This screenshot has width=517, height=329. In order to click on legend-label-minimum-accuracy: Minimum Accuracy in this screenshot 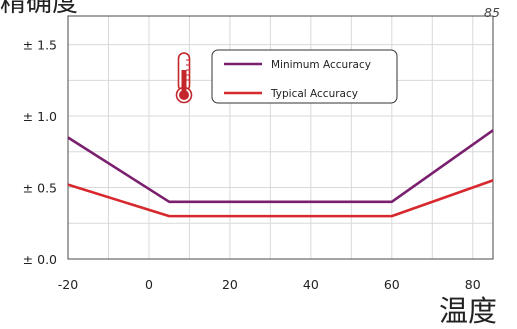, I will do `click(321, 65)`.